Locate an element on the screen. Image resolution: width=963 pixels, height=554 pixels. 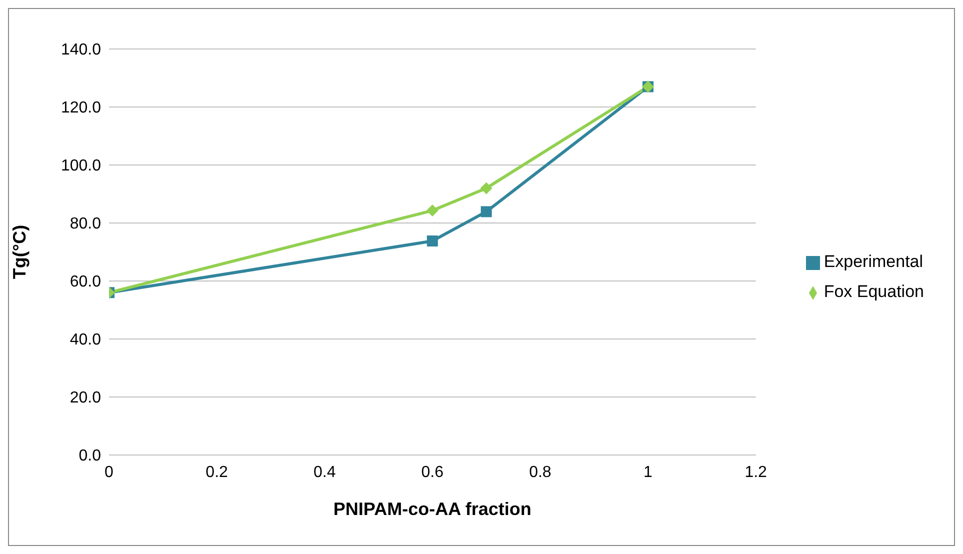
y-axis-title: Tg(°C) is located at coordinates (19, 252).